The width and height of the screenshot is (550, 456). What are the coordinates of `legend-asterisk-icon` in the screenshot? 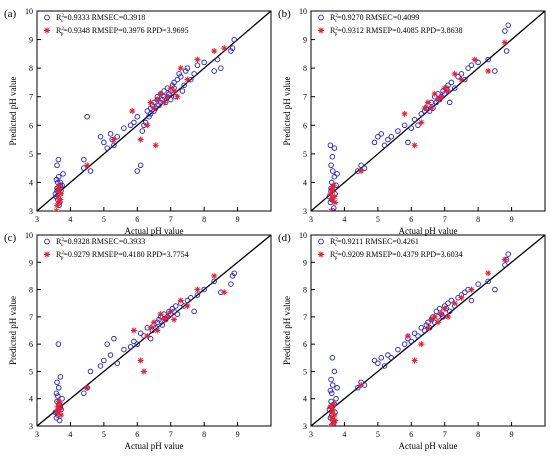 It's located at (321, 254).